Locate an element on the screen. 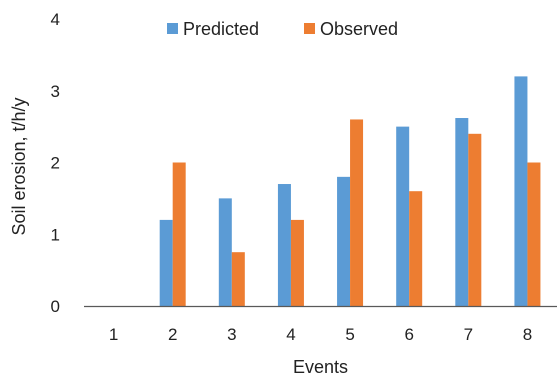  legend-swatch-predicted is located at coordinates (172, 28).